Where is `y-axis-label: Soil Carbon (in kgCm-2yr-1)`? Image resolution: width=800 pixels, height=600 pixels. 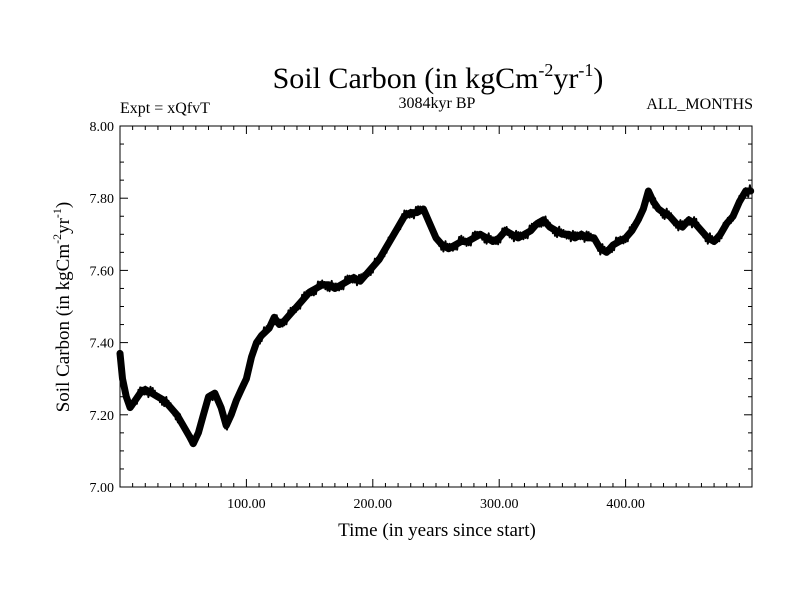 y-axis-label: Soil Carbon (in kgCm-2yr-1) is located at coordinates (62, 307).